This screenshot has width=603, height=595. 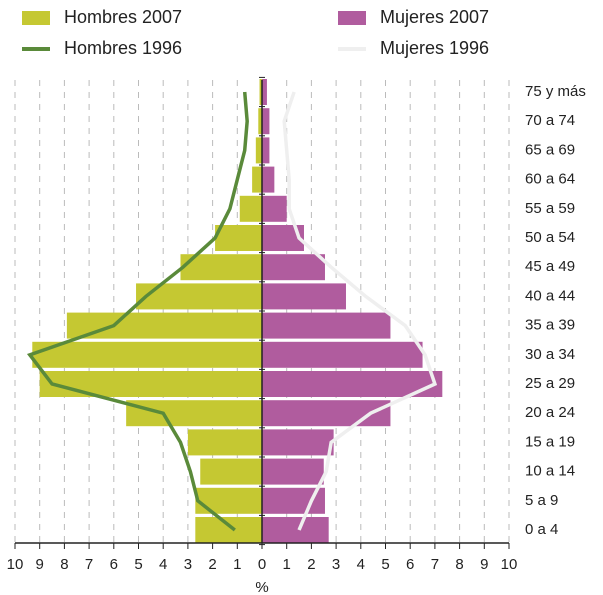 What do you see at coordinates (261, 587) in the screenshot?
I see `x-axis-label: %` at bounding box center [261, 587].